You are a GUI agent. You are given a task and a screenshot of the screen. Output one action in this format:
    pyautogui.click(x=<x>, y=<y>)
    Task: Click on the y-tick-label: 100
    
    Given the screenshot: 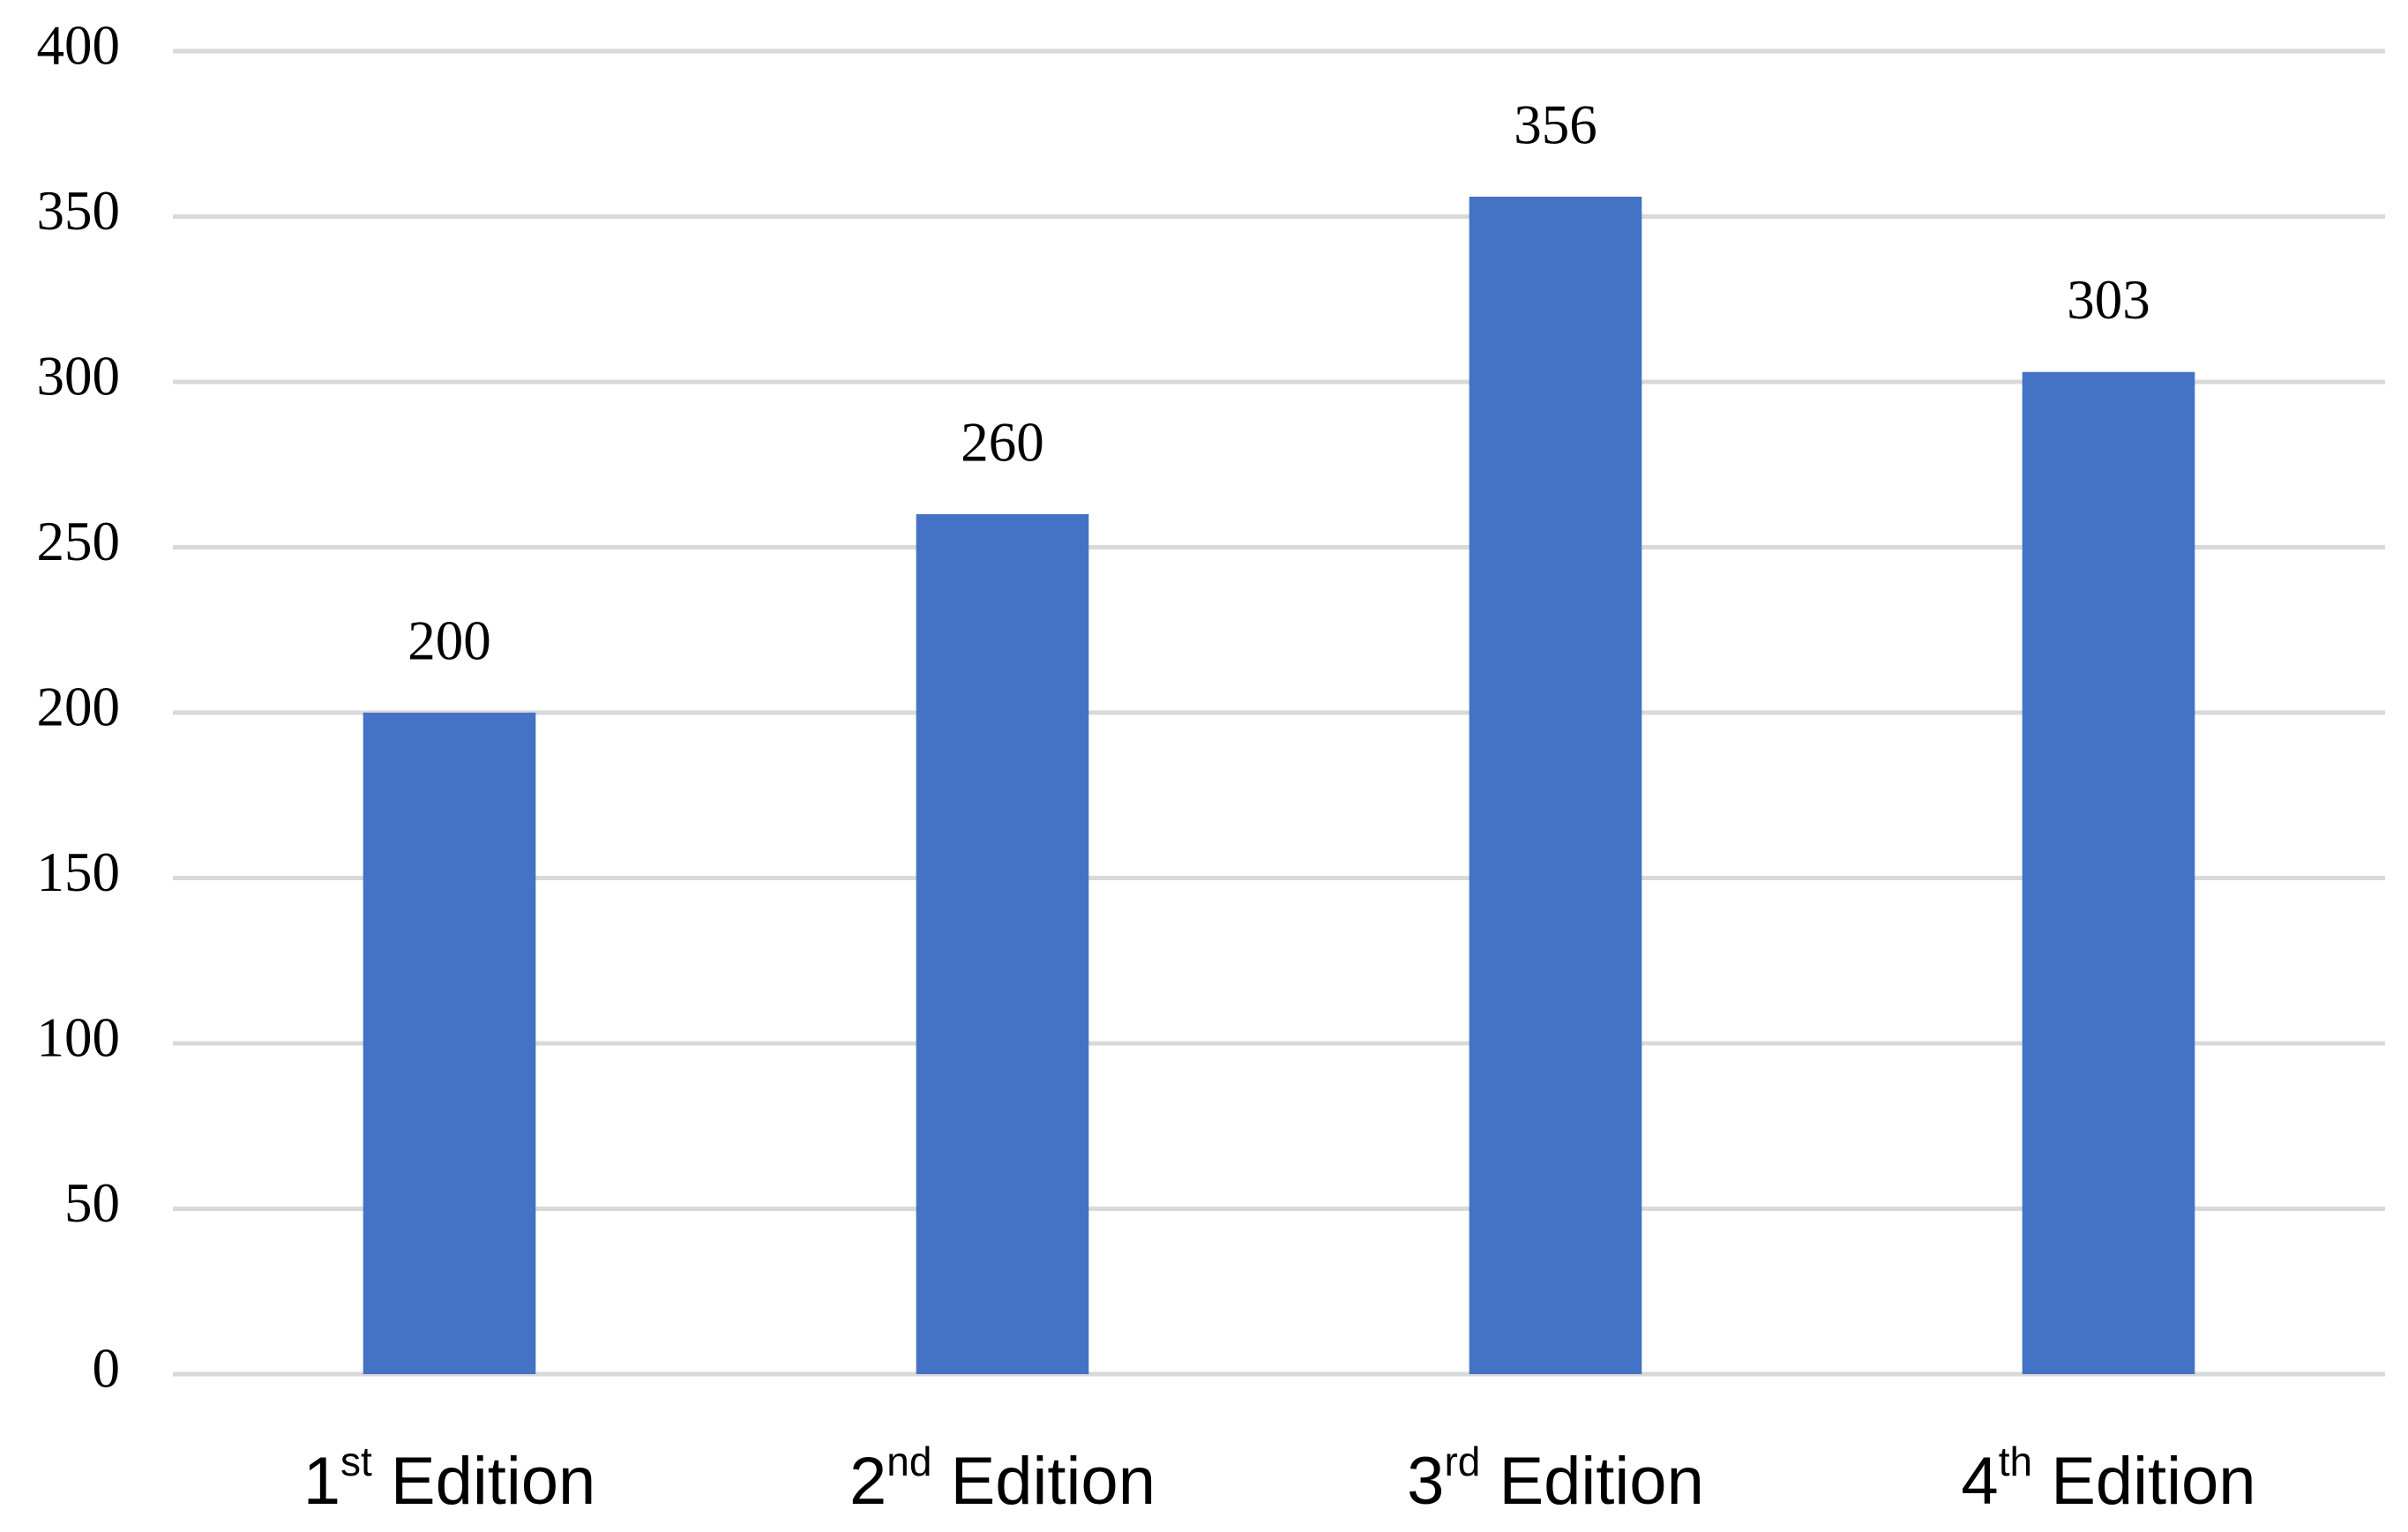 What is the action you would take?
    pyautogui.click(x=79, y=1037)
    